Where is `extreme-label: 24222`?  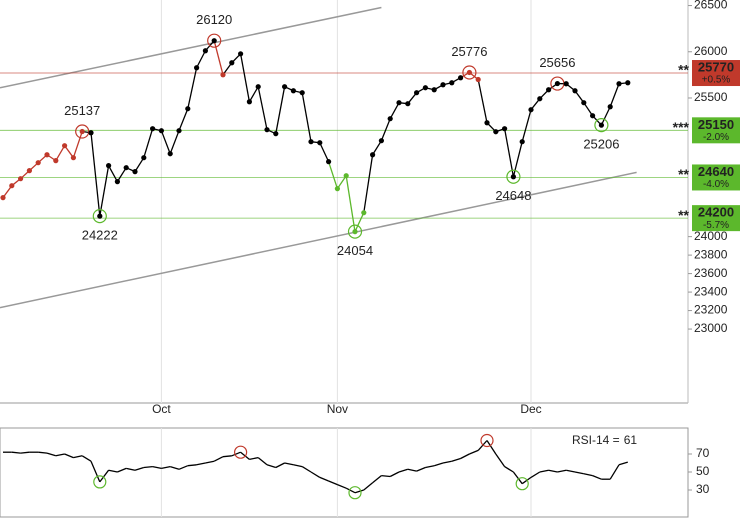 extreme-label: 24222 is located at coordinates (100, 235).